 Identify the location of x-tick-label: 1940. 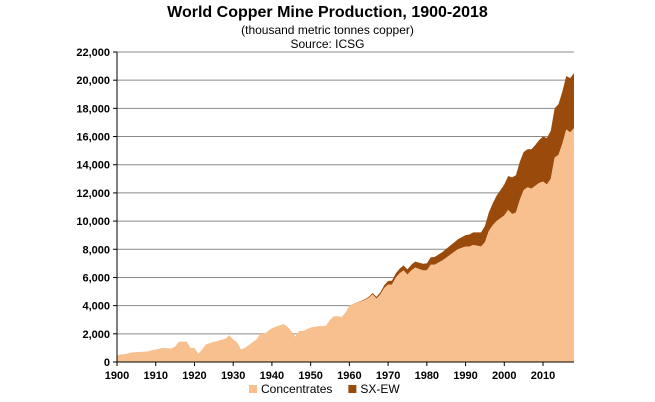
(272, 376).